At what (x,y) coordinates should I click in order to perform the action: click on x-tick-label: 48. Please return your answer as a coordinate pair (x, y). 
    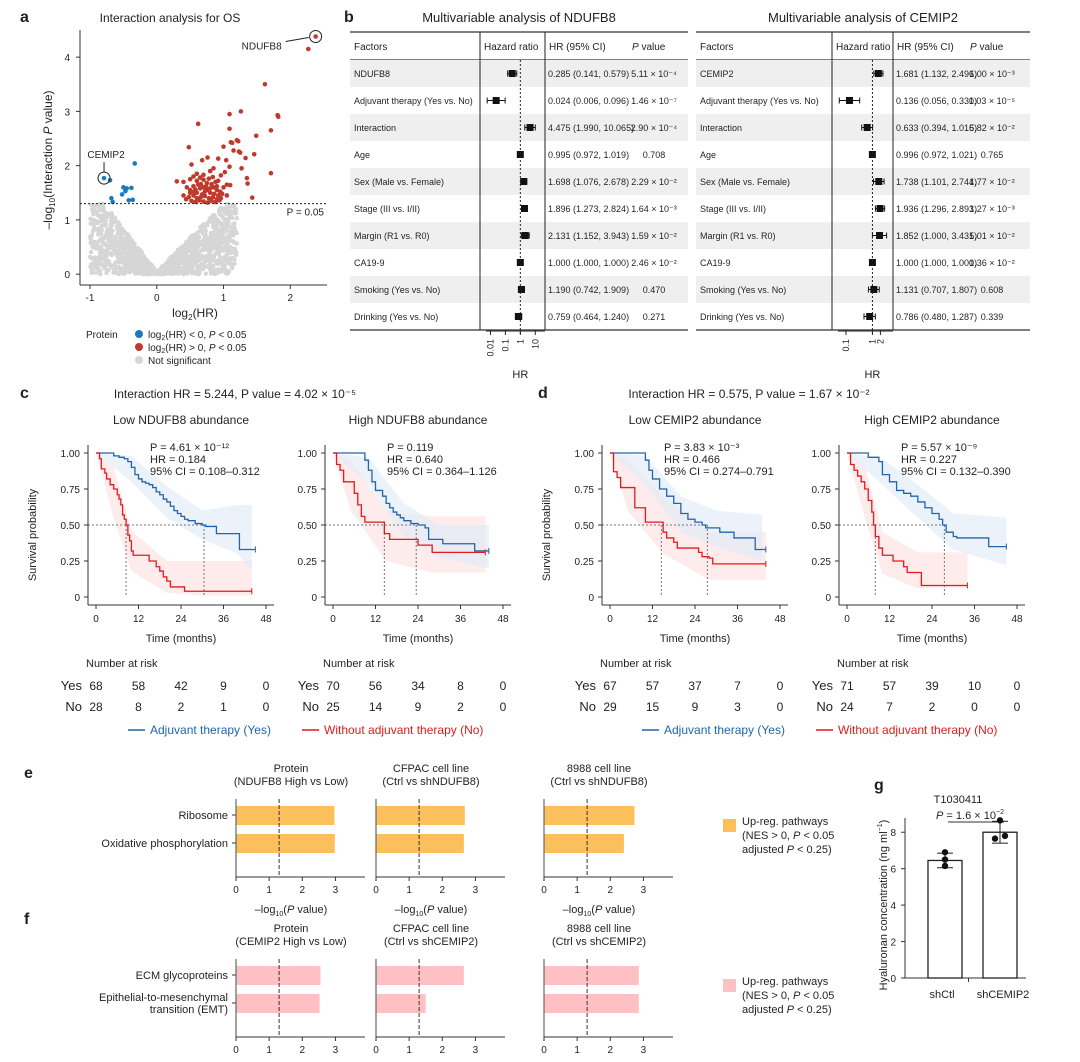
    Looking at the image, I should click on (780, 619).